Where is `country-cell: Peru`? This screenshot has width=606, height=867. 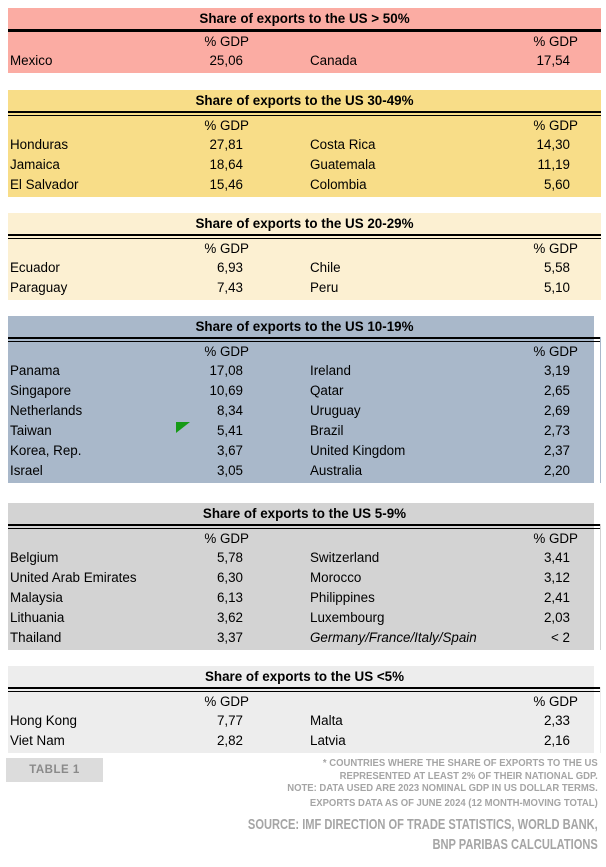 country-cell: Peru is located at coordinates (324, 287).